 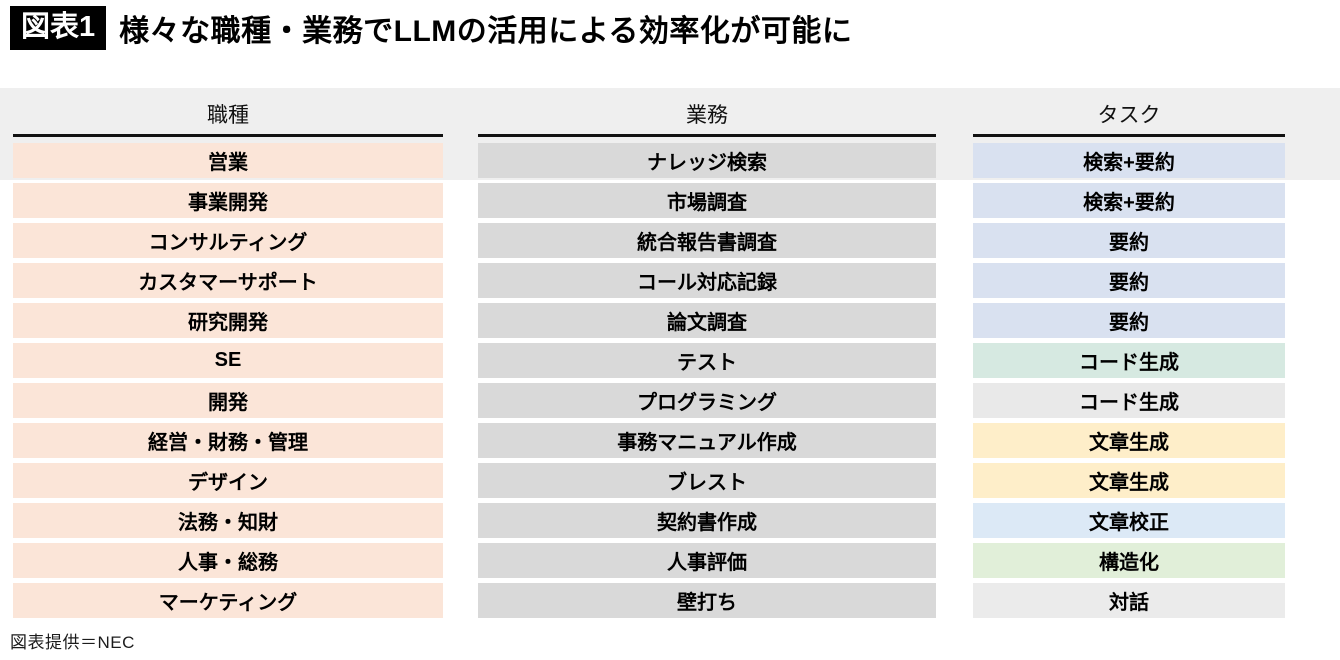 What do you see at coordinates (228, 320) in the screenshot?
I see `role-cell: 研究開発` at bounding box center [228, 320].